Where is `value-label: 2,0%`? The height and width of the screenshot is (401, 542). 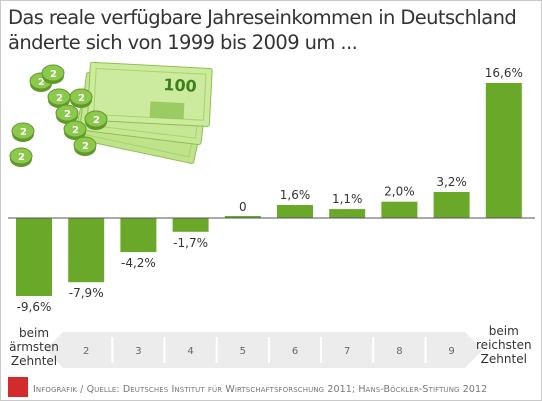
value-label: 2,0% is located at coordinates (399, 192).